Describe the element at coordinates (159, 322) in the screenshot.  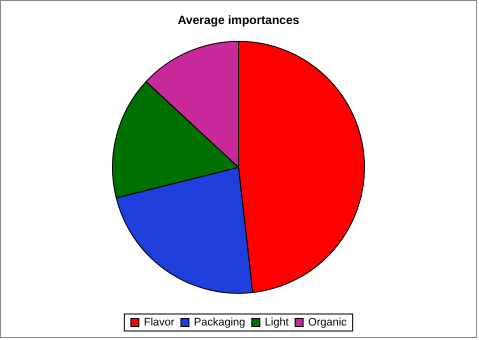
I see `legend-label: Flavor` at that location.